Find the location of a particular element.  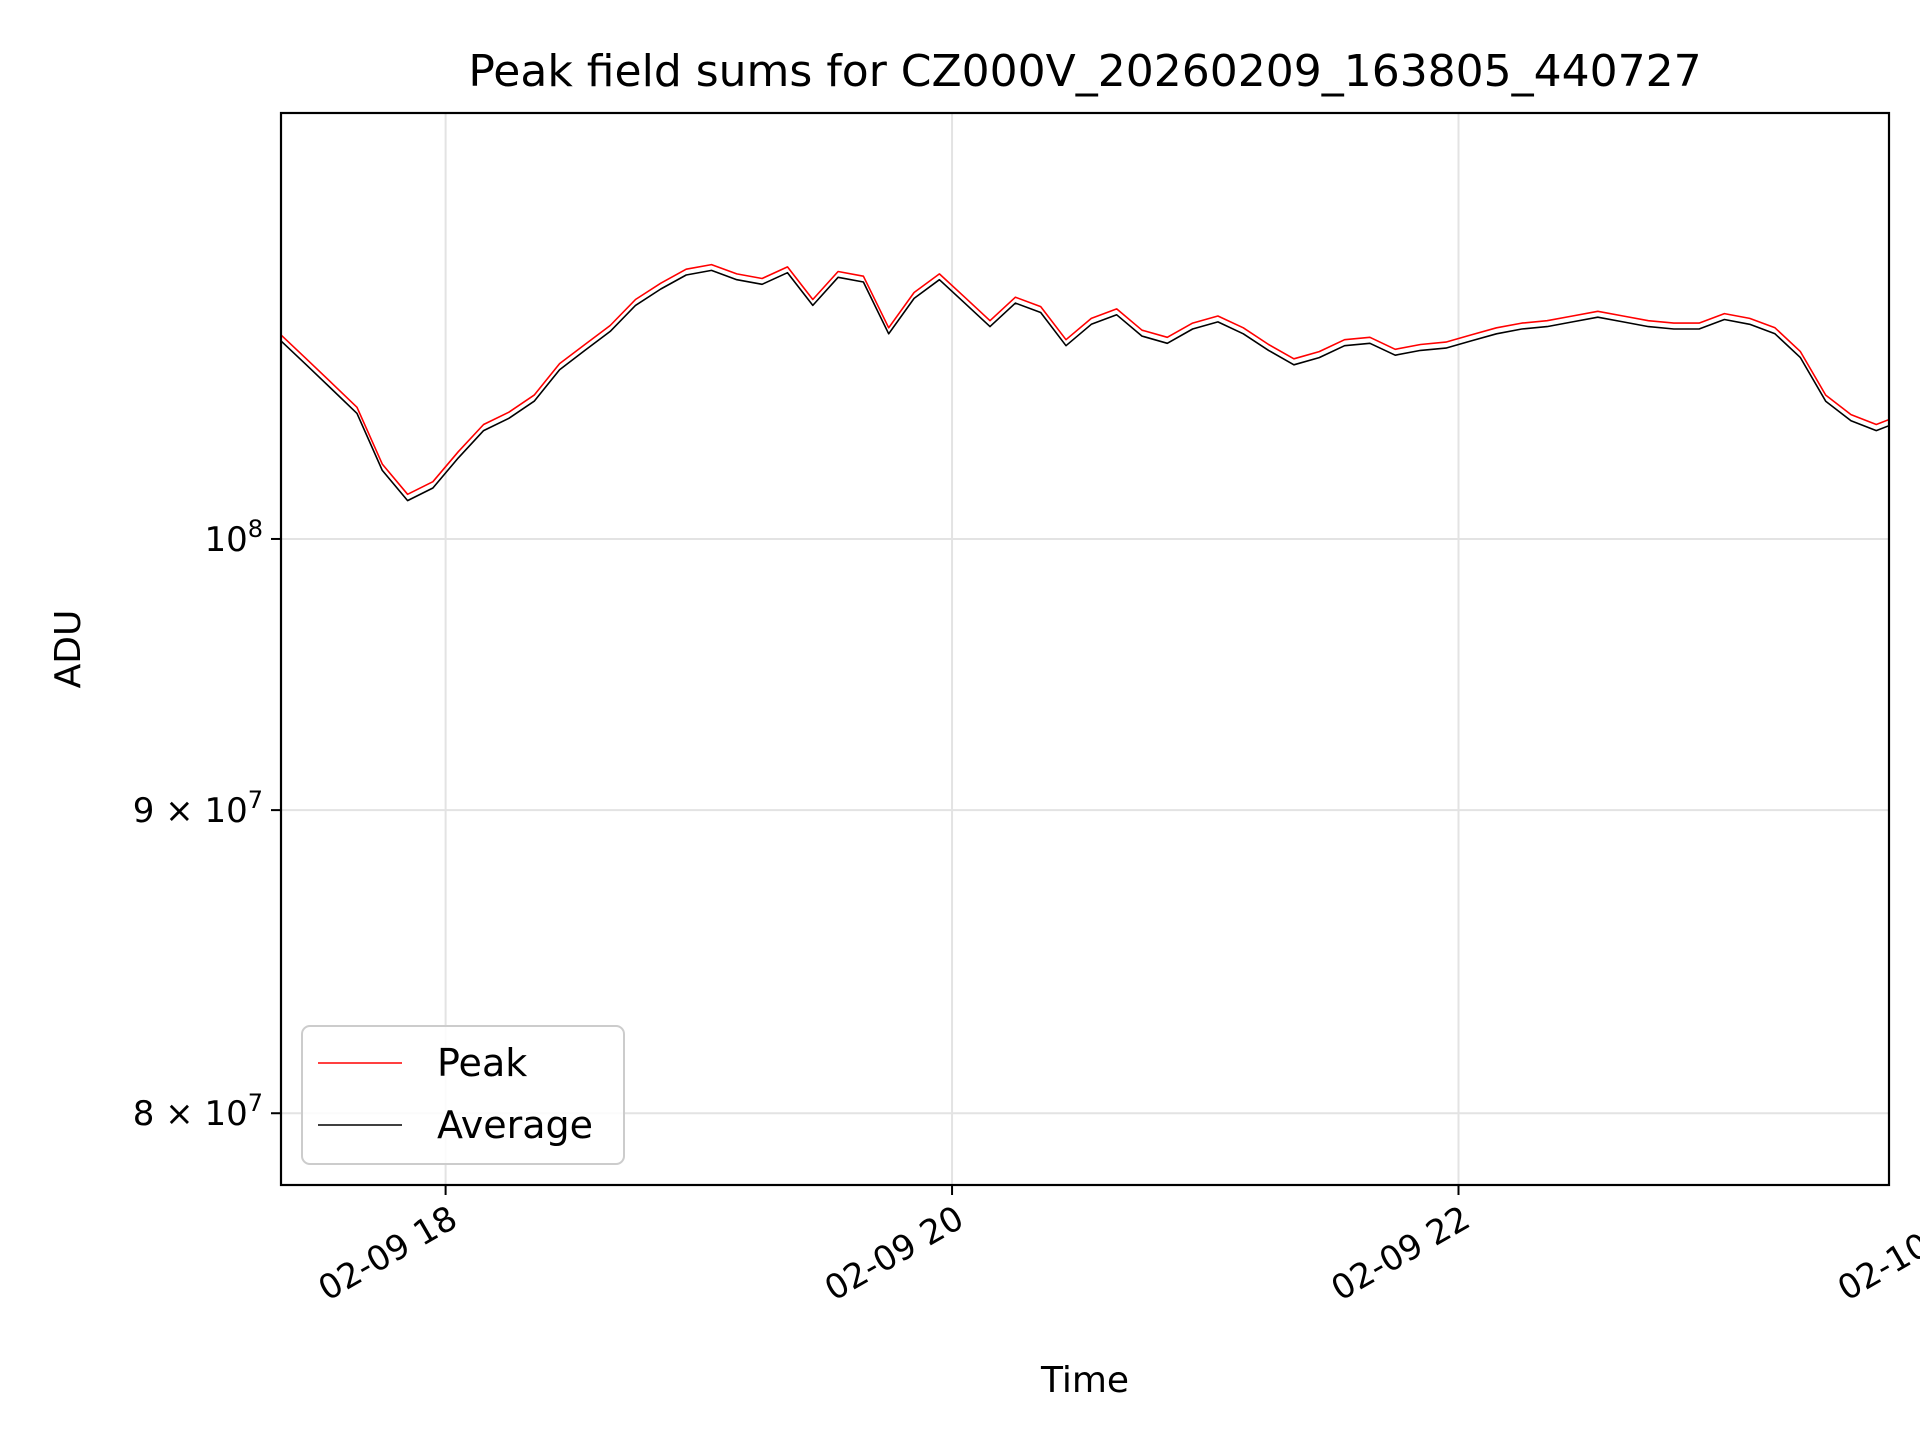

series-line-peak is located at coordinates (1085, 379).